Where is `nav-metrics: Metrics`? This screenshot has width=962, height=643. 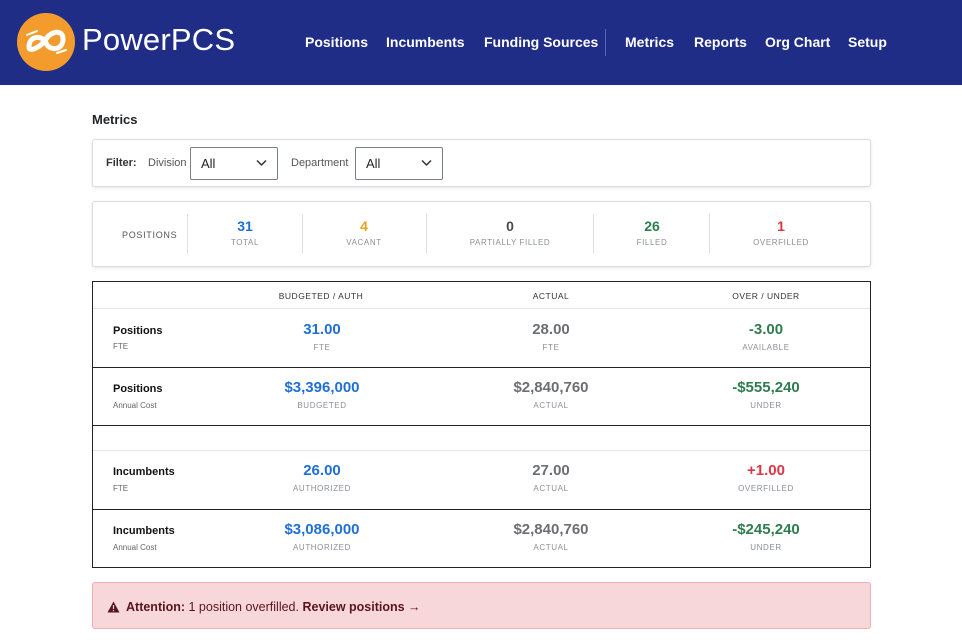 nav-metrics: Metrics is located at coordinates (650, 42).